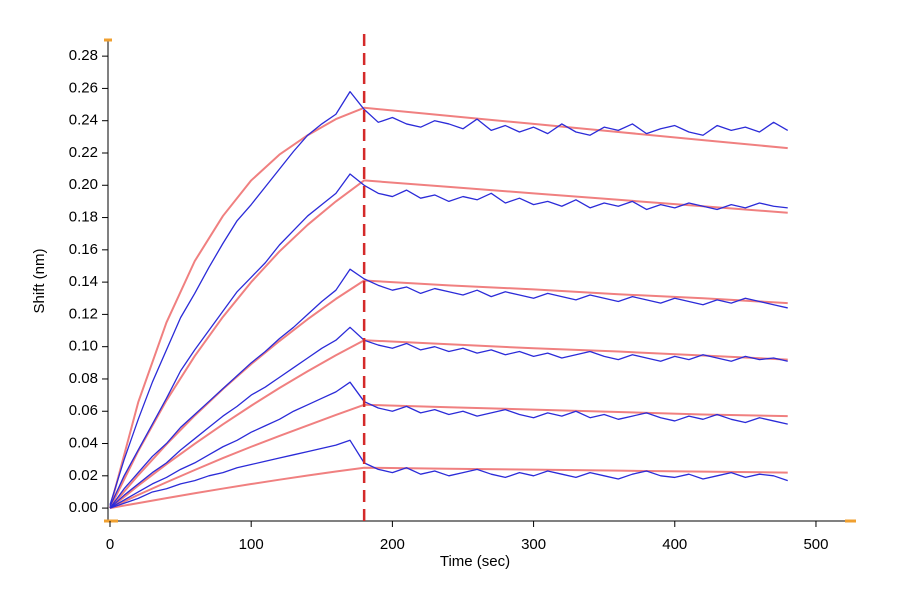 The width and height of the screenshot is (900, 600). Describe the element at coordinates (251, 544) in the screenshot. I see `x-tick-label: 100` at that location.